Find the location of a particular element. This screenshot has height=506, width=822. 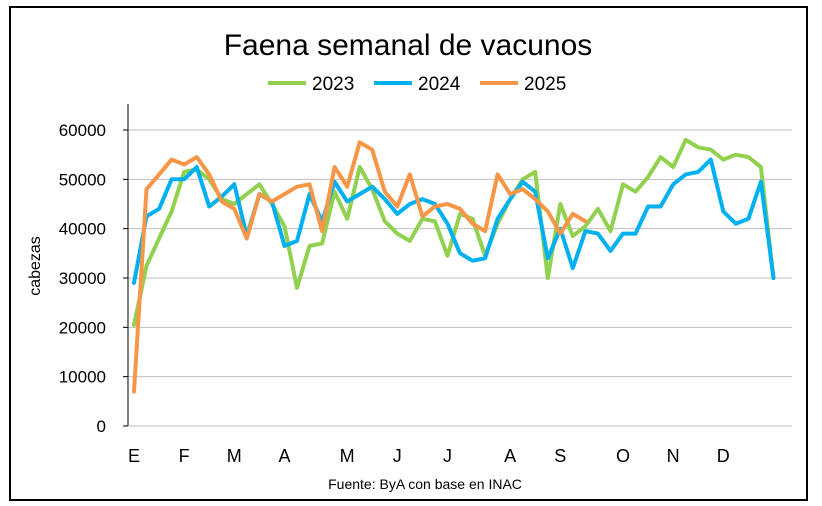

y-tick-label: 0 is located at coordinates (101, 426).